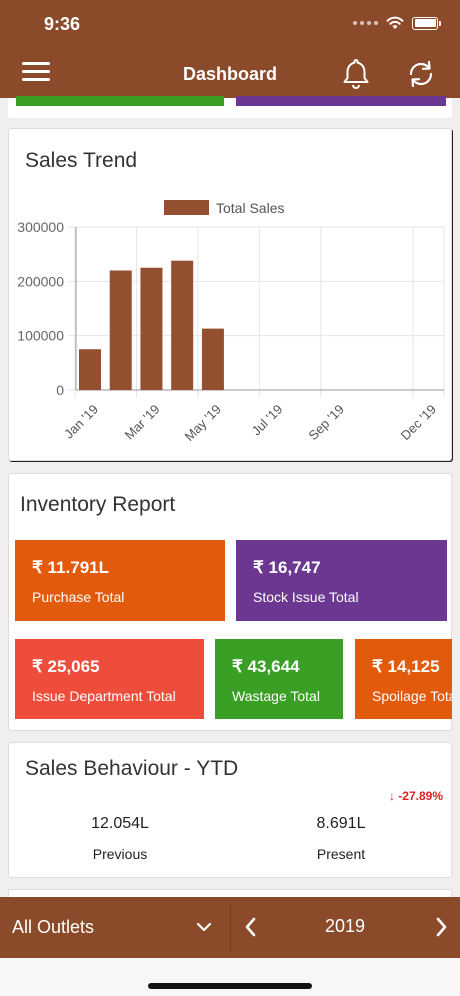 Image resolution: width=460 pixels, height=996 pixels. What do you see at coordinates (120, 580) in the screenshot?
I see `purchase-total-tile: ₹ 11.791L Purchase Total` at bounding box center [120, 580].